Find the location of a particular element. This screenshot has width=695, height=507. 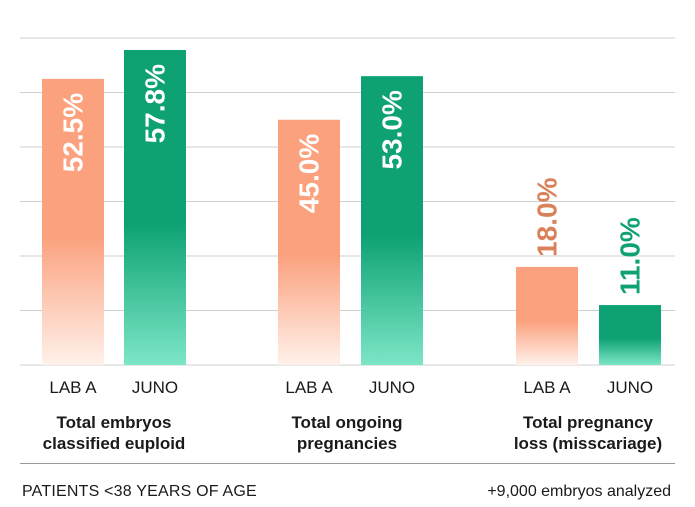

bar-2-juno is located at coordinates (392, 221).